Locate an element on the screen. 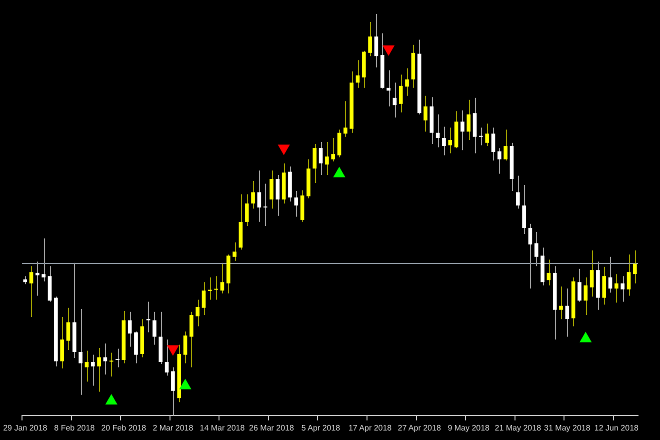  x-tick-label: 31 May 2018 is located at coordinates (567, 427).